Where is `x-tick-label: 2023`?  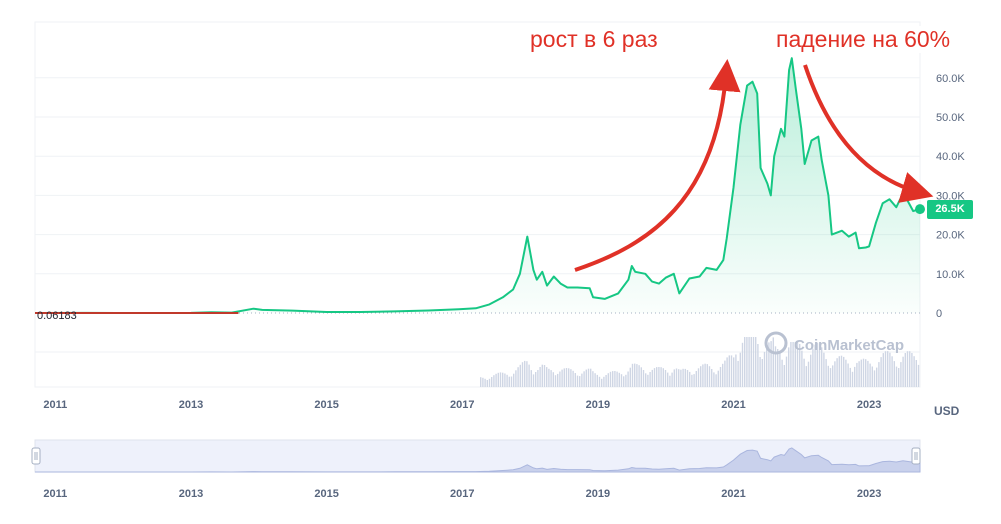
x-tick-label: 2023 is located at coordinates (869, 405).